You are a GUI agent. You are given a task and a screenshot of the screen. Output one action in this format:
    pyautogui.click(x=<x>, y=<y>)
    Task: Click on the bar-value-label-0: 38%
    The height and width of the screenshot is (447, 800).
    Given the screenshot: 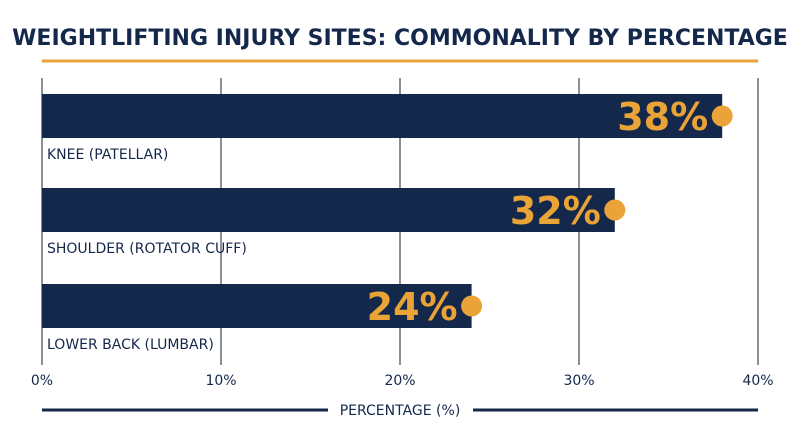 What is the action you would take?
    pyautogui.click(x=662, y=117)
    